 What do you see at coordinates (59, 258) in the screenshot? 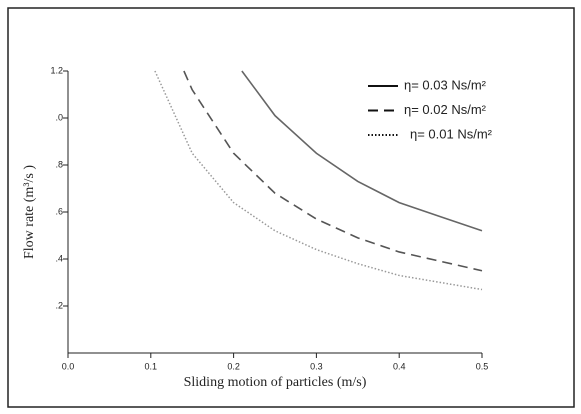
I see `y-tick-label: .4` at bounding box center [59, 258].